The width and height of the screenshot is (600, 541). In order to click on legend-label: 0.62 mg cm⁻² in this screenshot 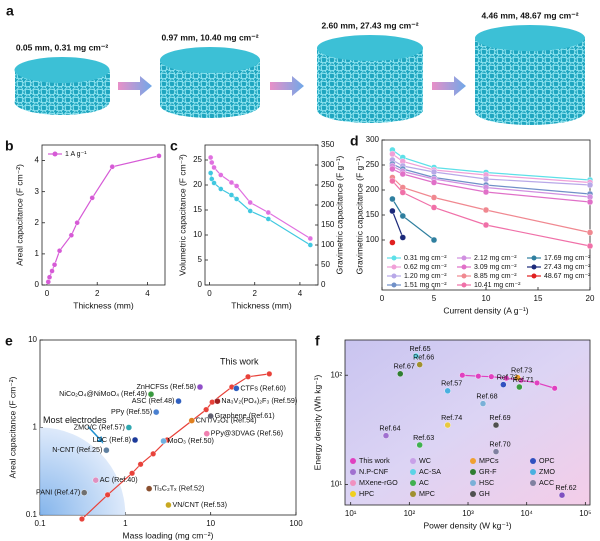, I will do `click(425, 267)`.